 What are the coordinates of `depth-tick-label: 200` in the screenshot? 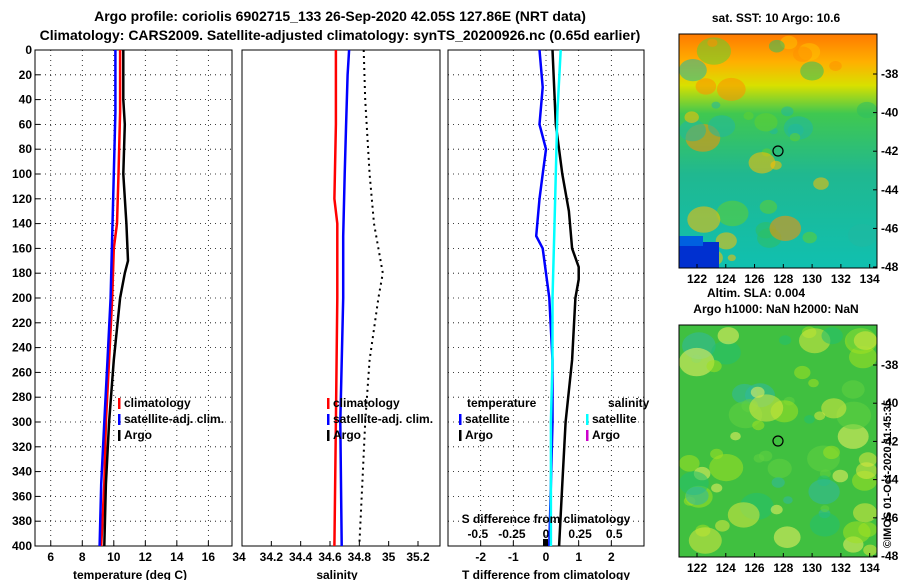 It's located at (22, 298).